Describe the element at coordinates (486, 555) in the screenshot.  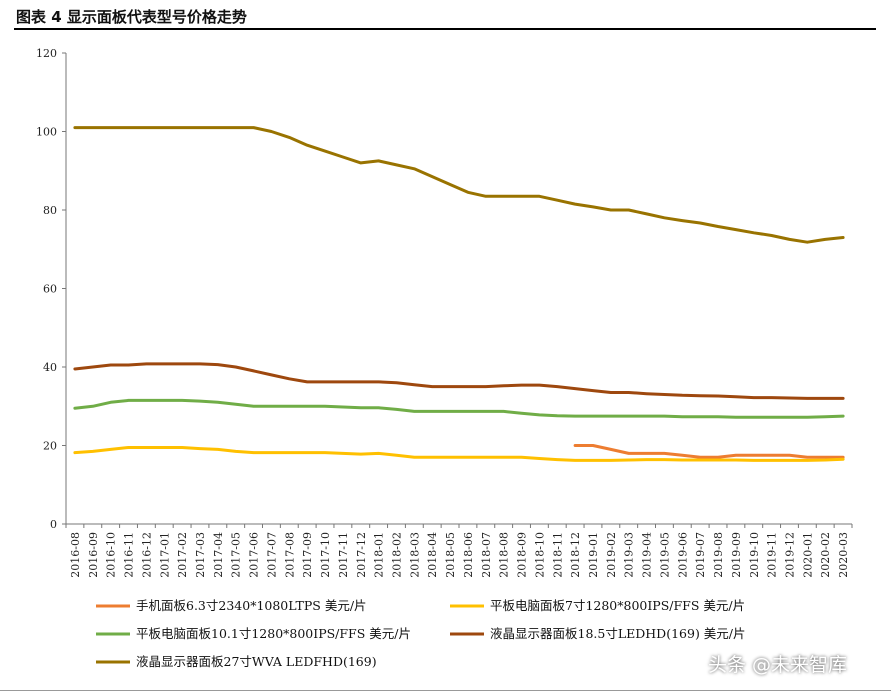
I see `x-tick-label: 2018-07` at that location.